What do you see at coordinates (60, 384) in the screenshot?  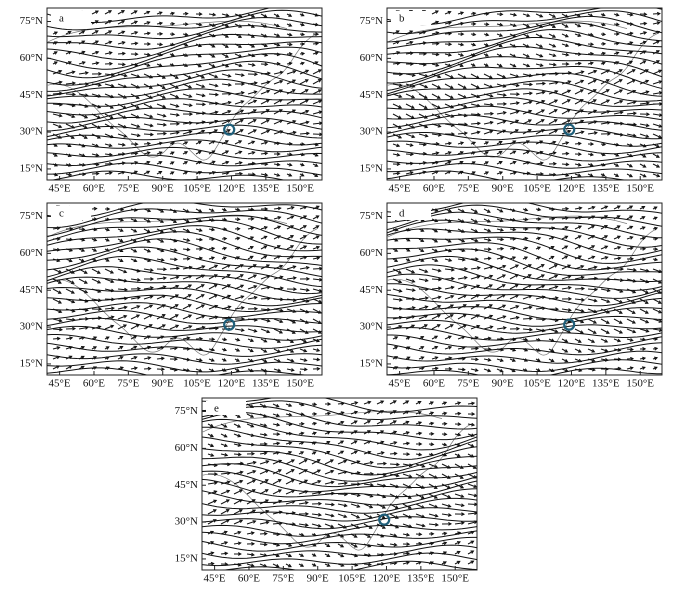 I see `lon-tick-label: 45°E` at bounding box center [60, 384].